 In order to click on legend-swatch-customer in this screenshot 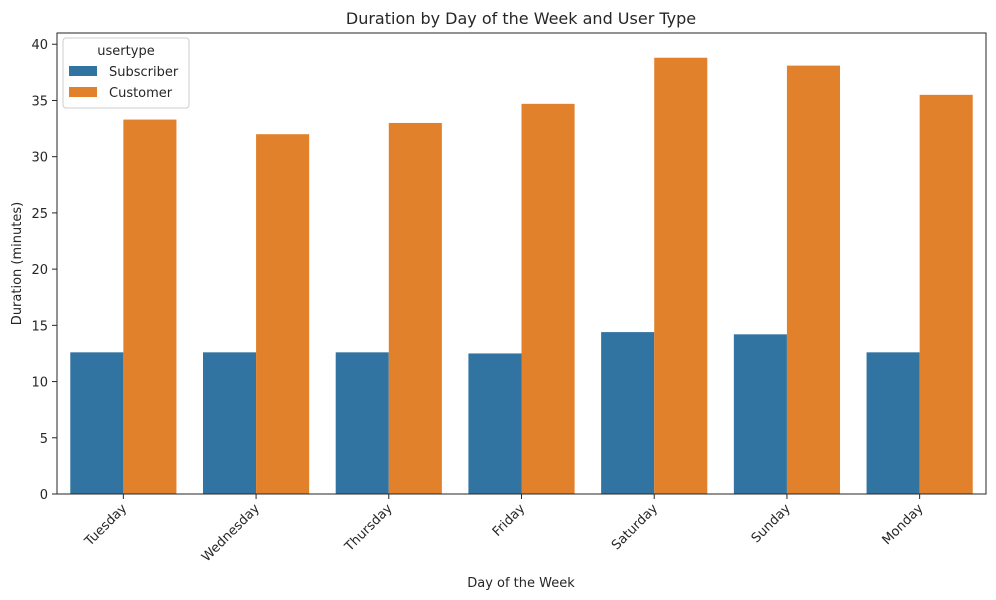, I will do `click(83, 92)`.